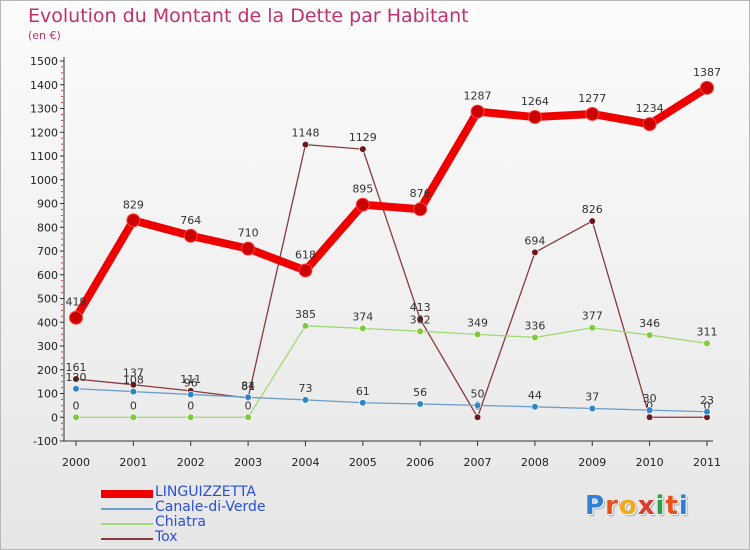 The height and width of the screenshot is (550, 750). What do you see at coordinates (44, 85) in the screenshot?
I see `y-tick-label: 1400` at bounding box center [44, 85].